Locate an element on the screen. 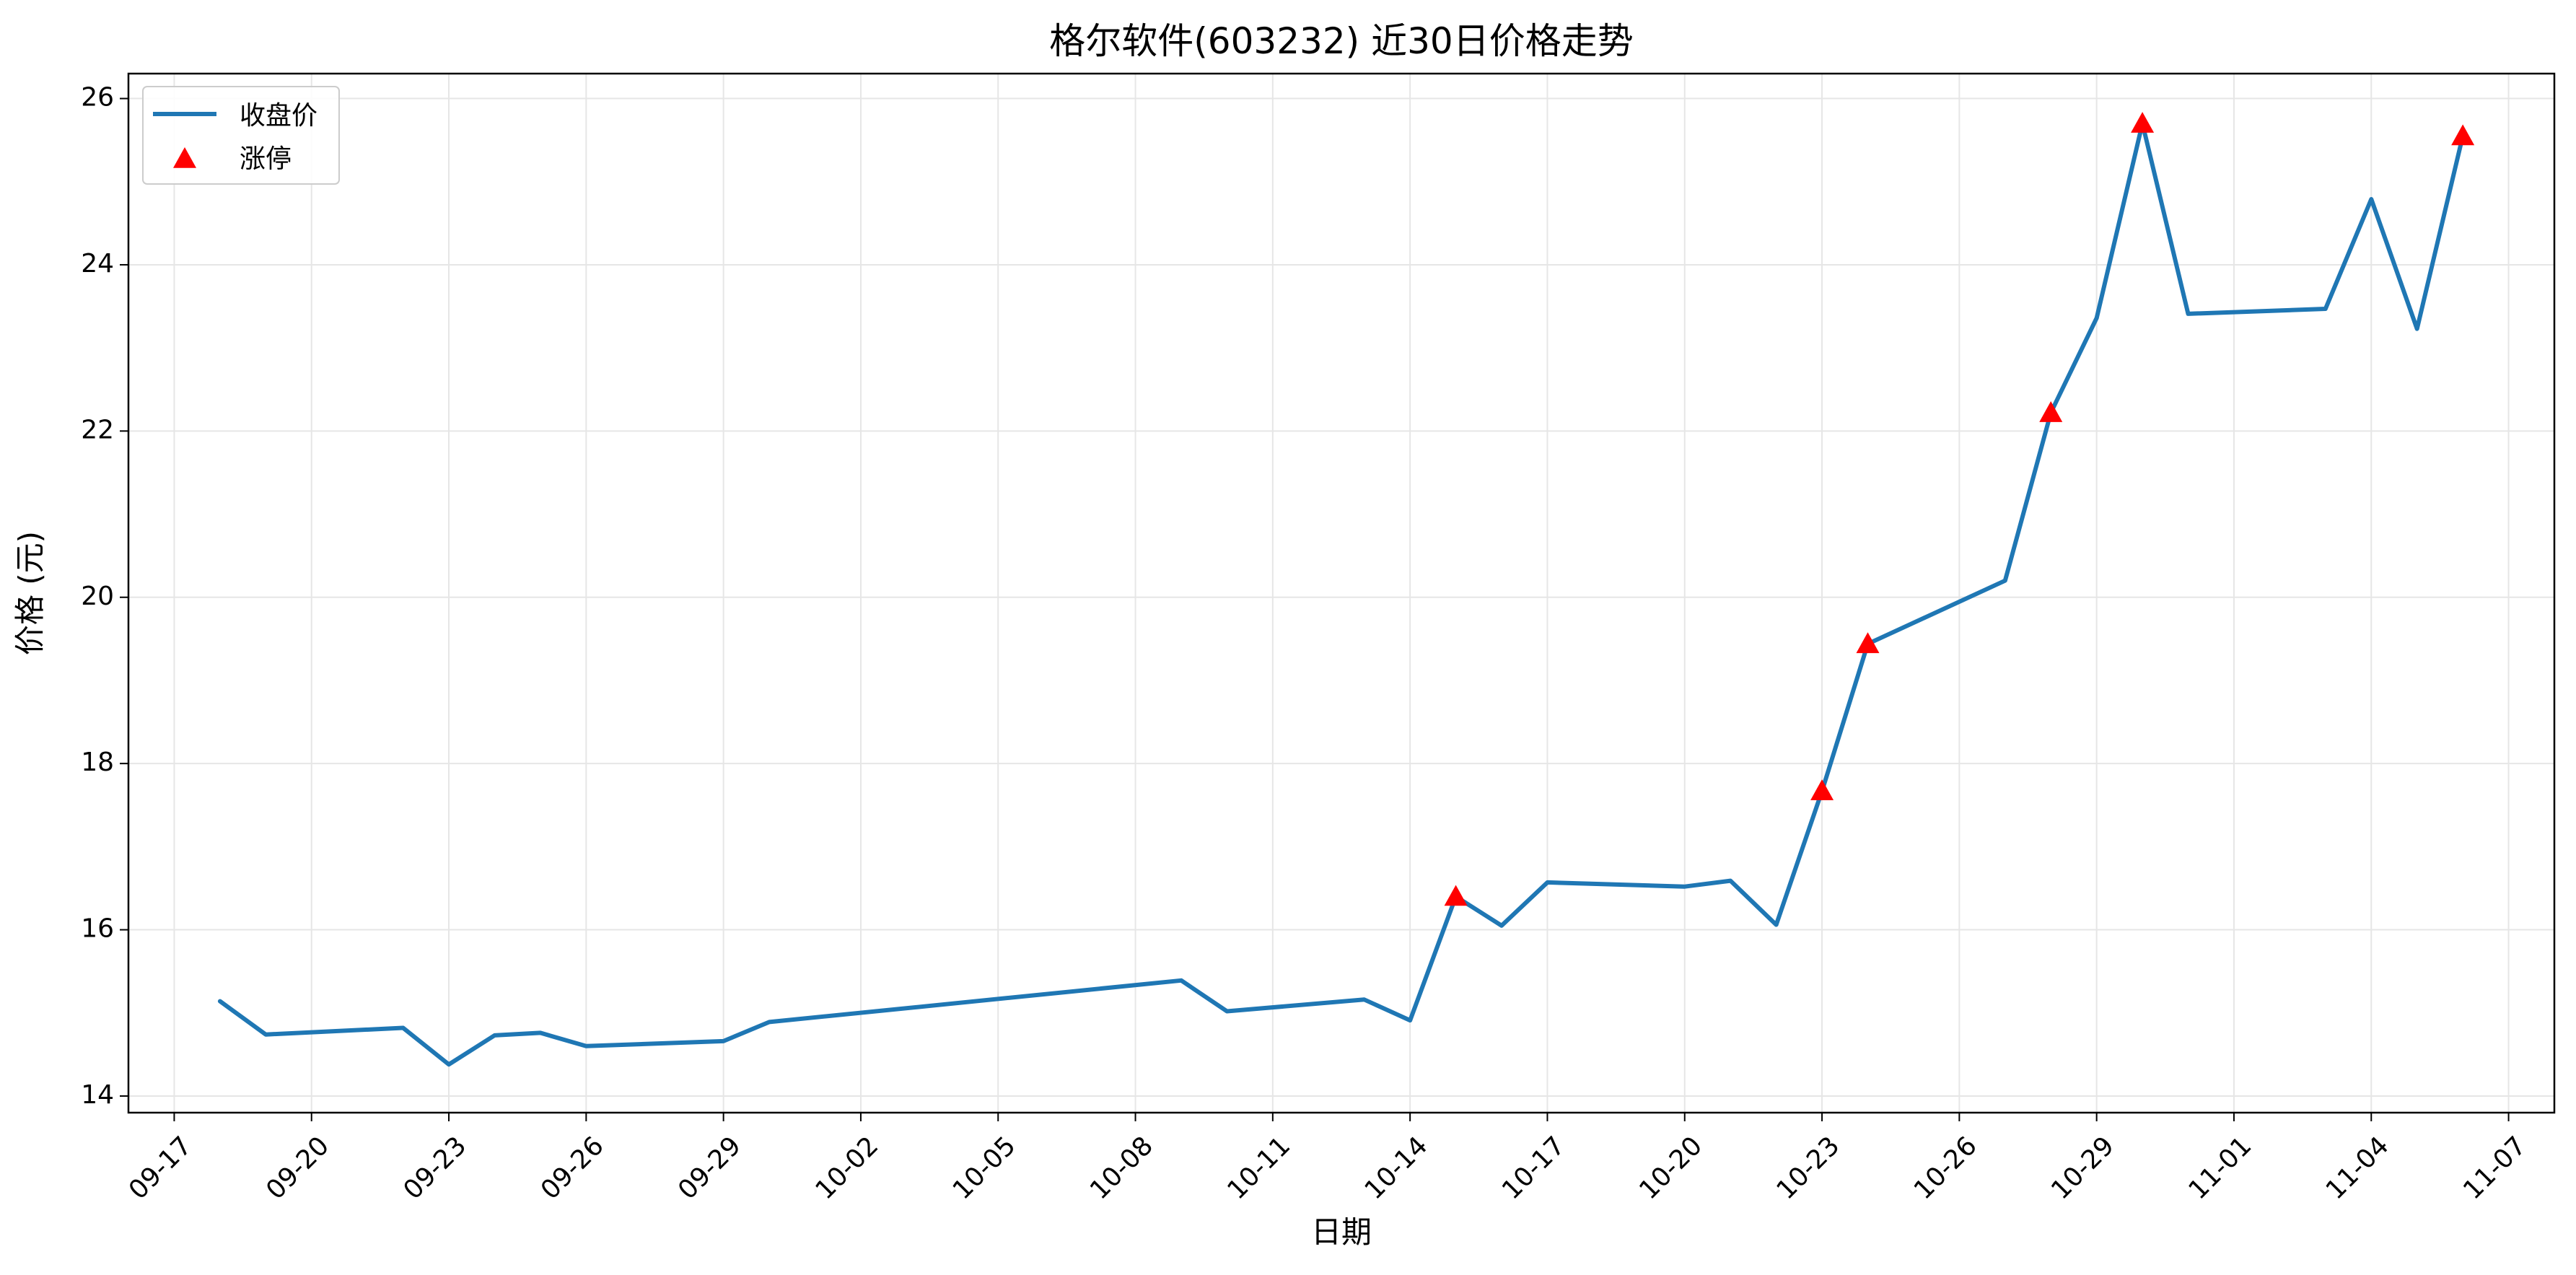 The height and width of the screenshot is (1275, 2576). legend: 收盘价 涨停 is located at coordinates (241, 136).